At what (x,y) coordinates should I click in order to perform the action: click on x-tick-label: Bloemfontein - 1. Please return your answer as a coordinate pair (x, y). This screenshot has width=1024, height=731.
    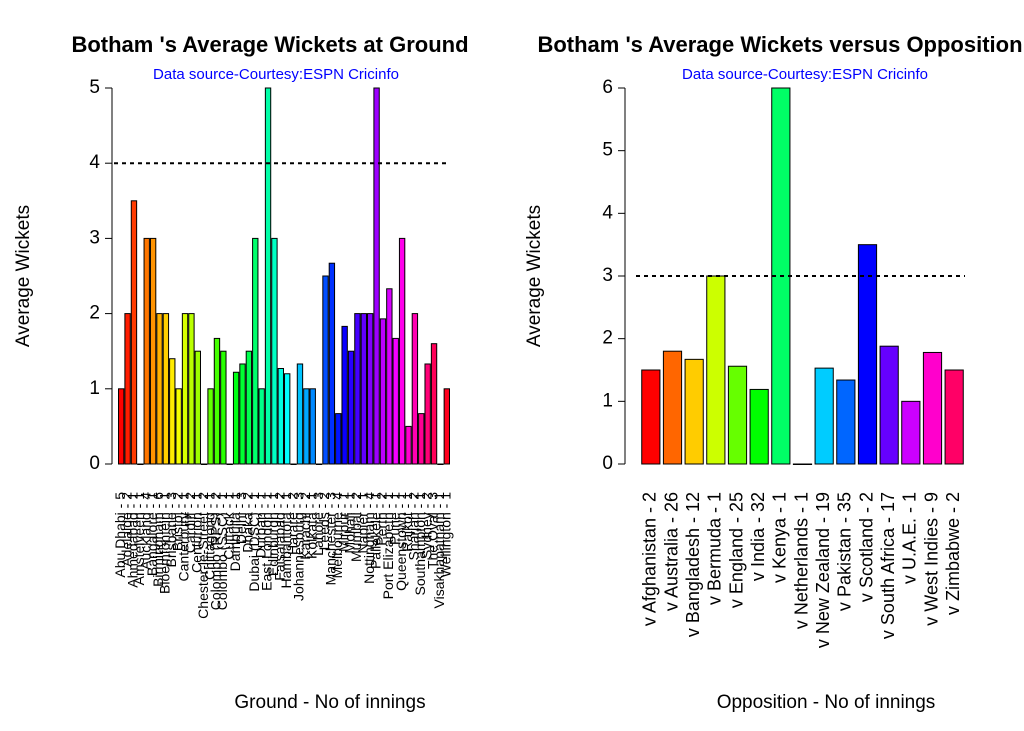
    Looking at the image, I should click on (165, 543).